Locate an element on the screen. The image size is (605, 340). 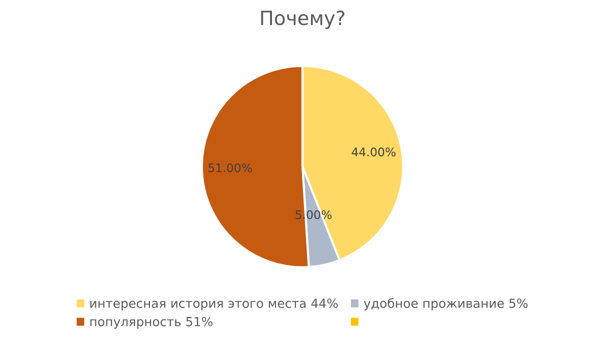
legend-label: удобное проживание 5% is located at coordinates (446, 304).